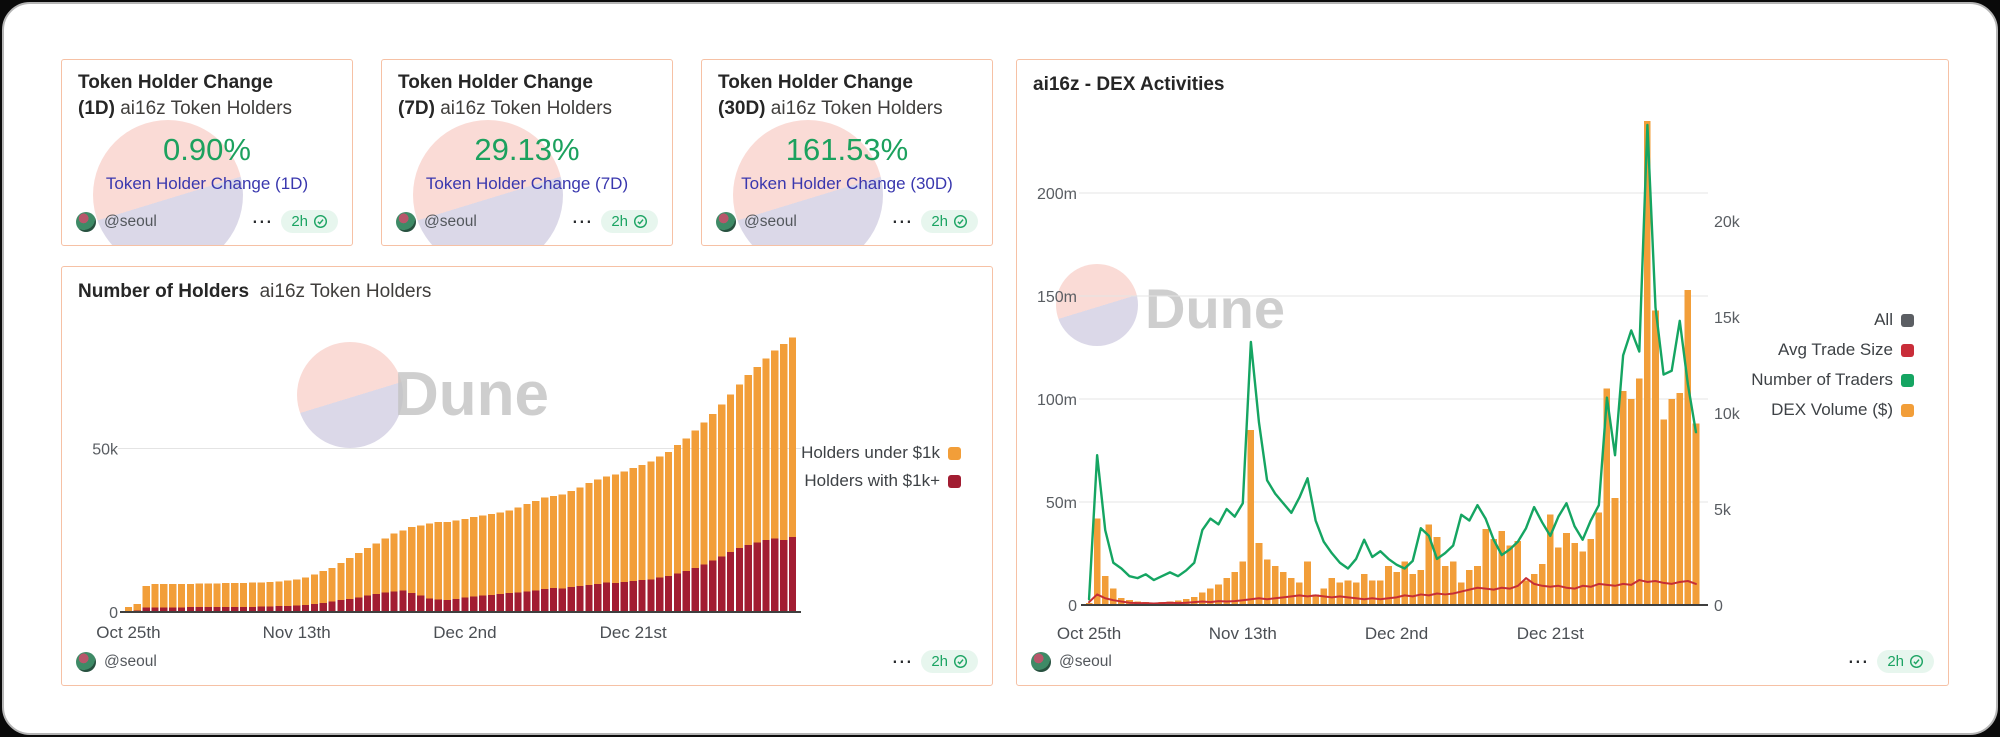  I want to click on line-avg-trade-size, so click(1392, 591).